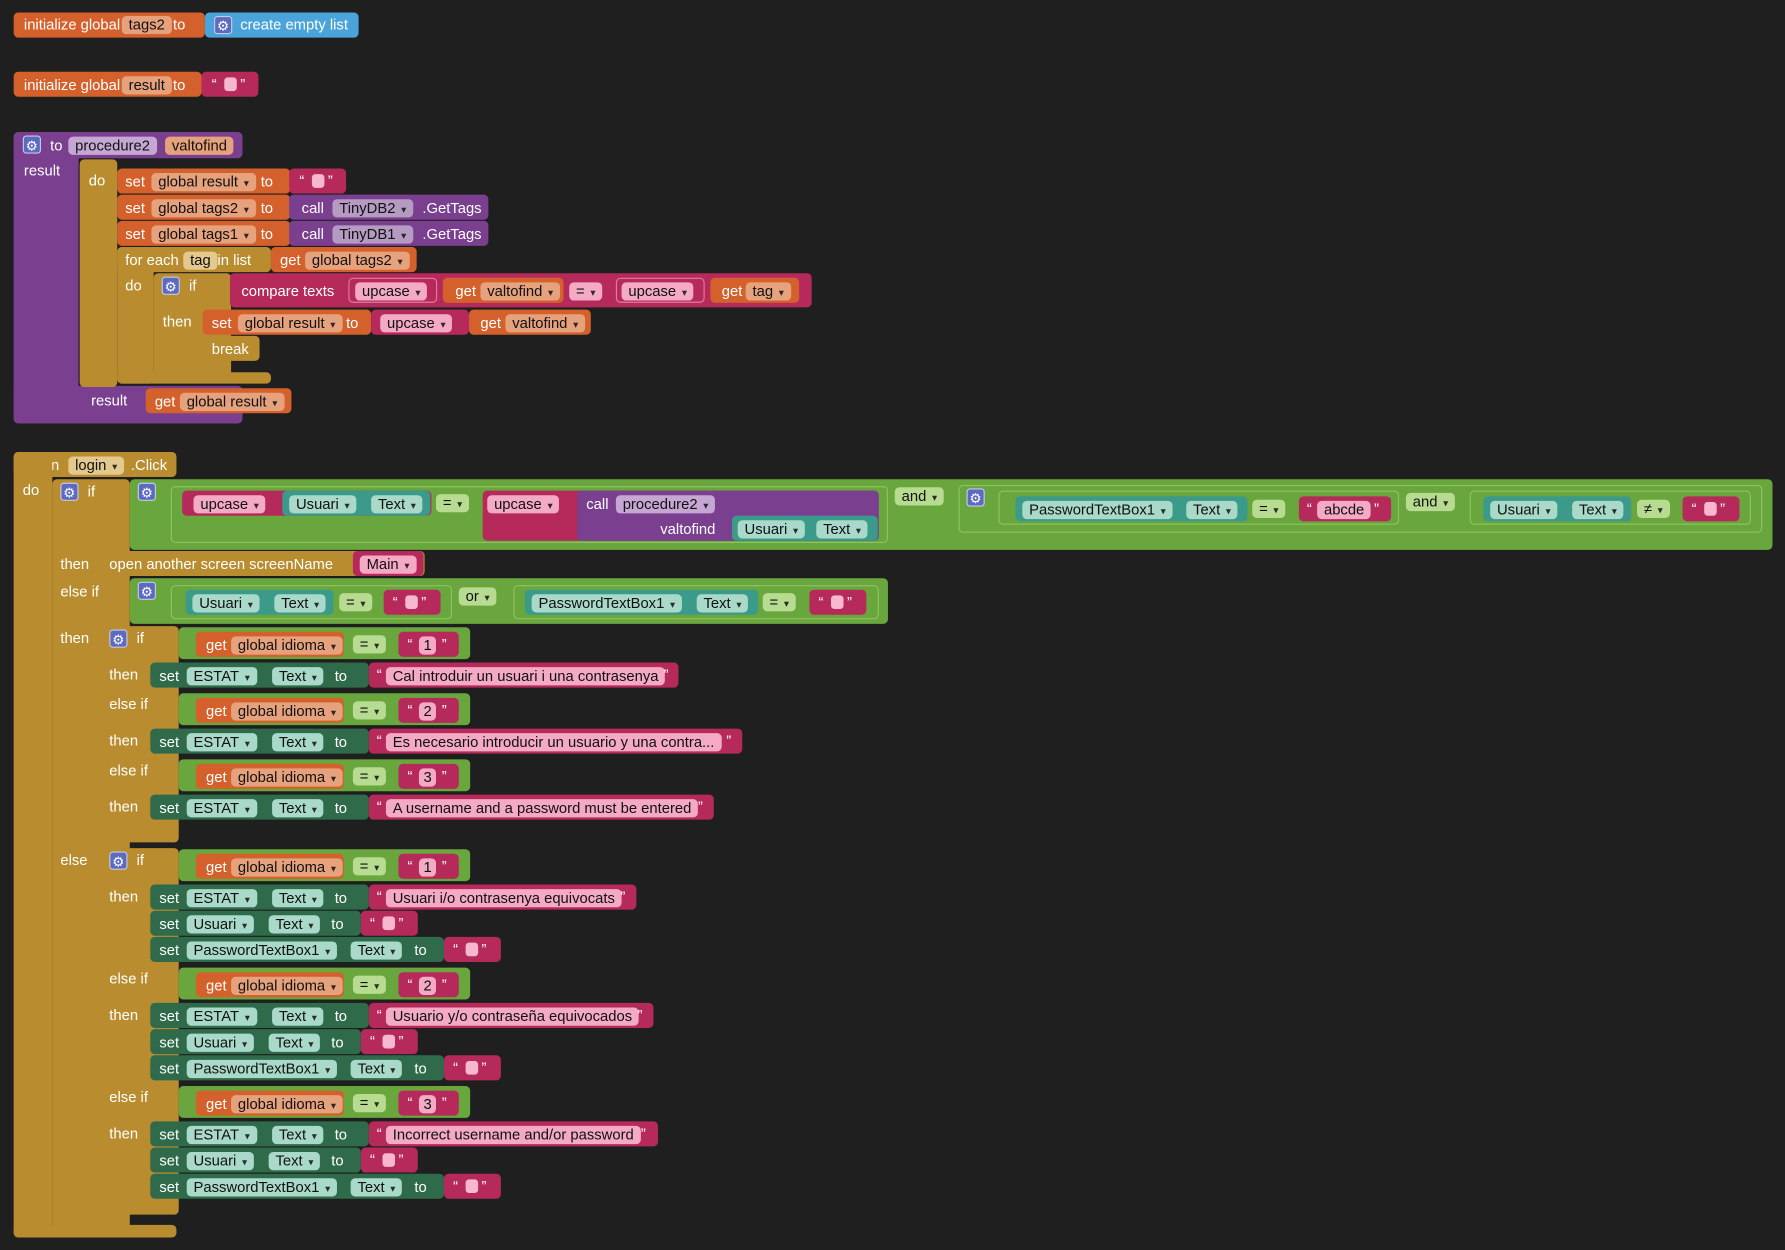 This screenshot has height=1250, width=1785. I want to click on procedure-dropdown: procedure2, so click(665, 504).